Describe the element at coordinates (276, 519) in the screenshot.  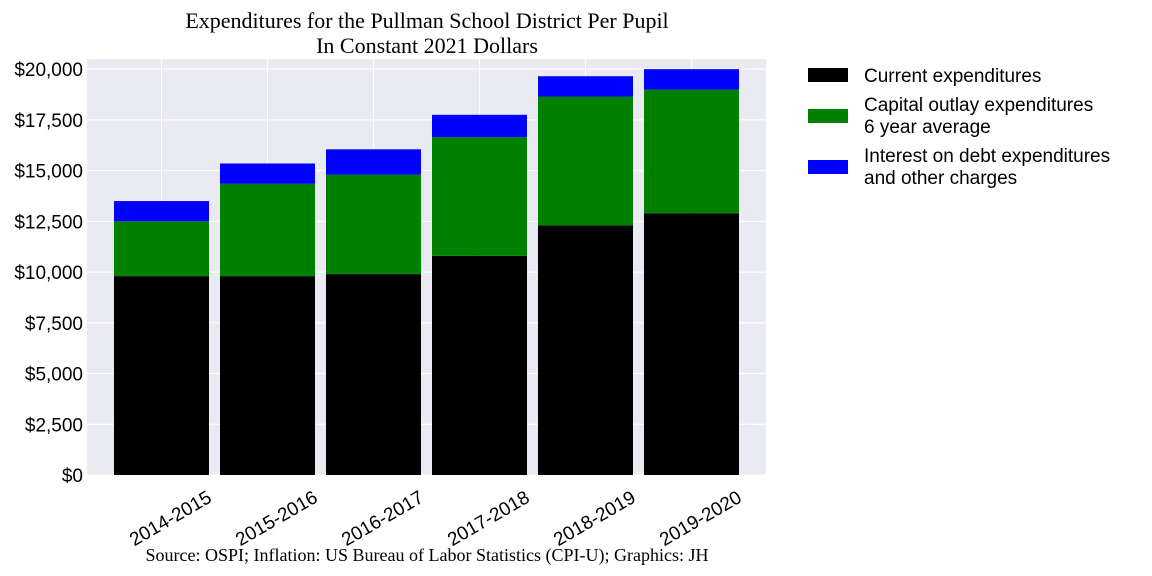
I see `x-tick-label: 2015-2016` at that location.